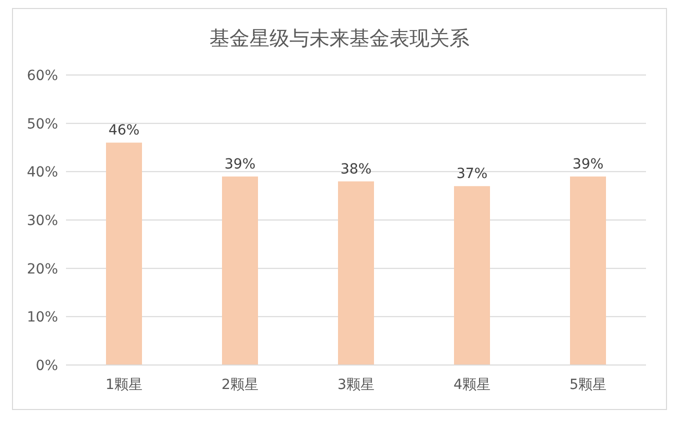  Describe the element at coordinates (472, 174) in the screenshot. I see `data-label: 37%` at that location.